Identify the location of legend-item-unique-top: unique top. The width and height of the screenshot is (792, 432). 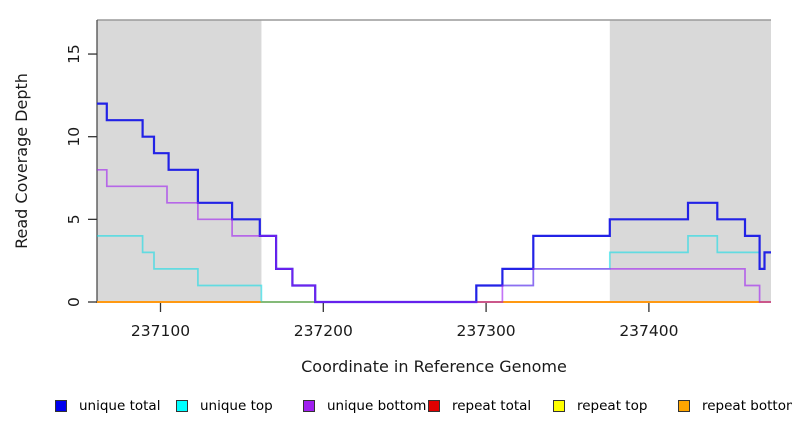
(224, 406).